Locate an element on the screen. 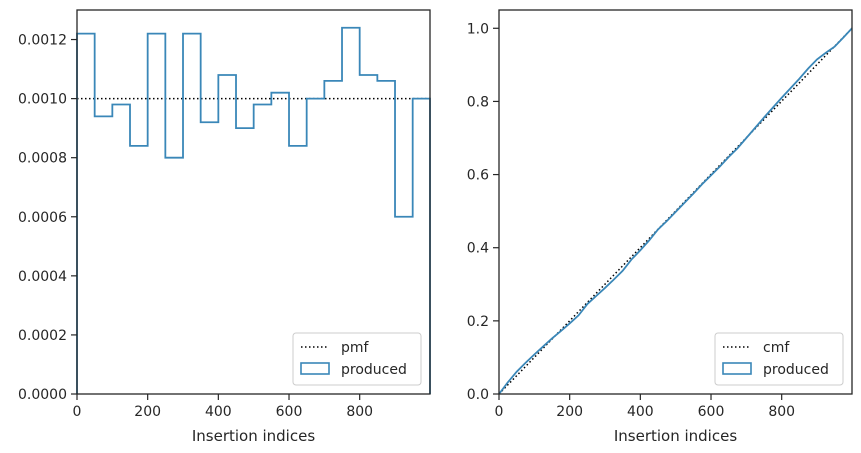 The height and width of the screenshot is (453, 861). right-legend: cmf produced is located at coordinates (779, 359).